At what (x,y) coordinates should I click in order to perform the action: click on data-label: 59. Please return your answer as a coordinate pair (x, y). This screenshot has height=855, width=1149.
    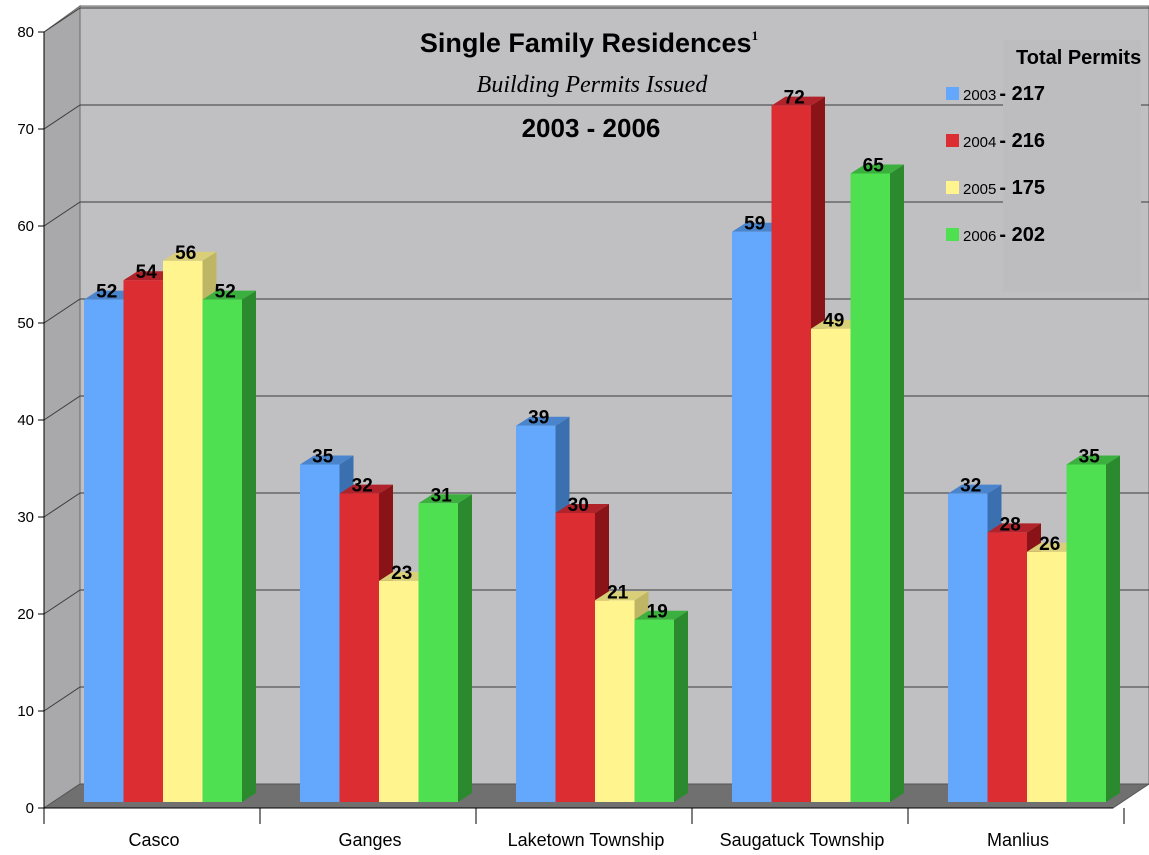
    Looking at the image, I should click on (754, 224).